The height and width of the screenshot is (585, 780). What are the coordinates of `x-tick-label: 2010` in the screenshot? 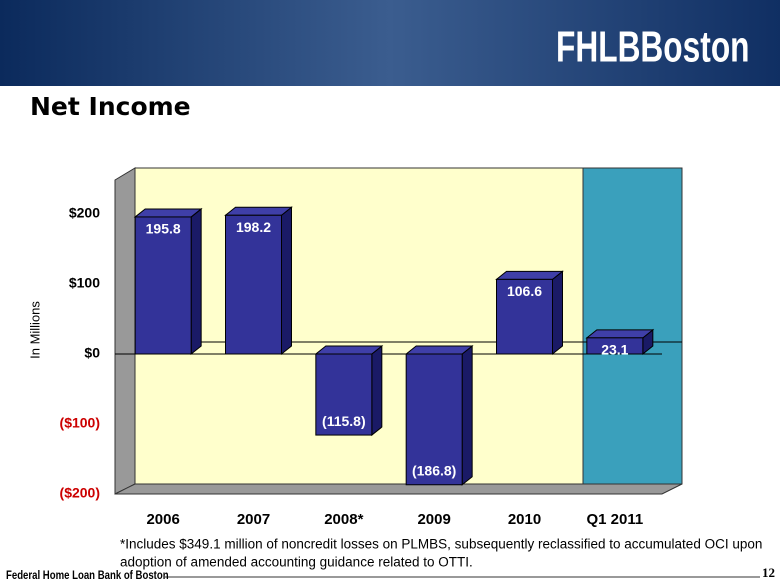 It's located at (524, 519).